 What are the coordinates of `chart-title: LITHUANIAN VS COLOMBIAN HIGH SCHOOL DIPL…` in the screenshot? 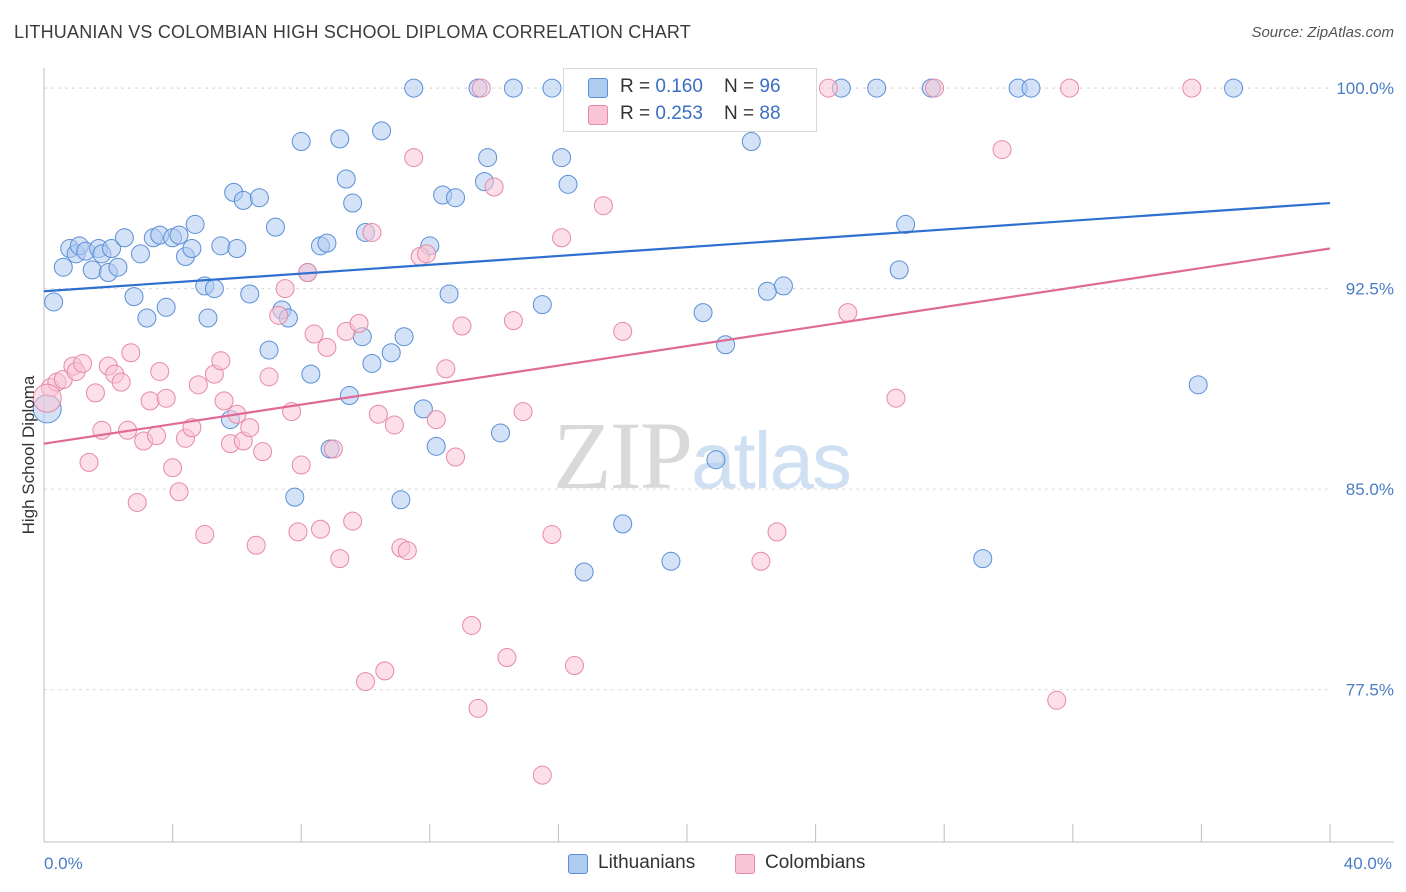 It's located at (352, 32).